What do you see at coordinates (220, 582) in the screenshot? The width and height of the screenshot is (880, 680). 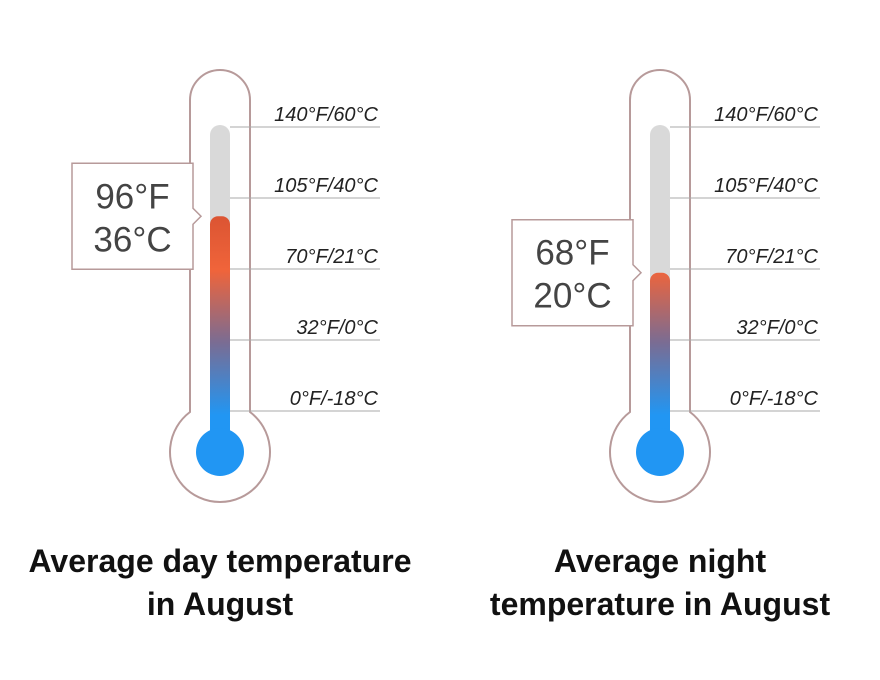 I see `chart-title: Average day temperature in August` at bounding box center [220, 582].